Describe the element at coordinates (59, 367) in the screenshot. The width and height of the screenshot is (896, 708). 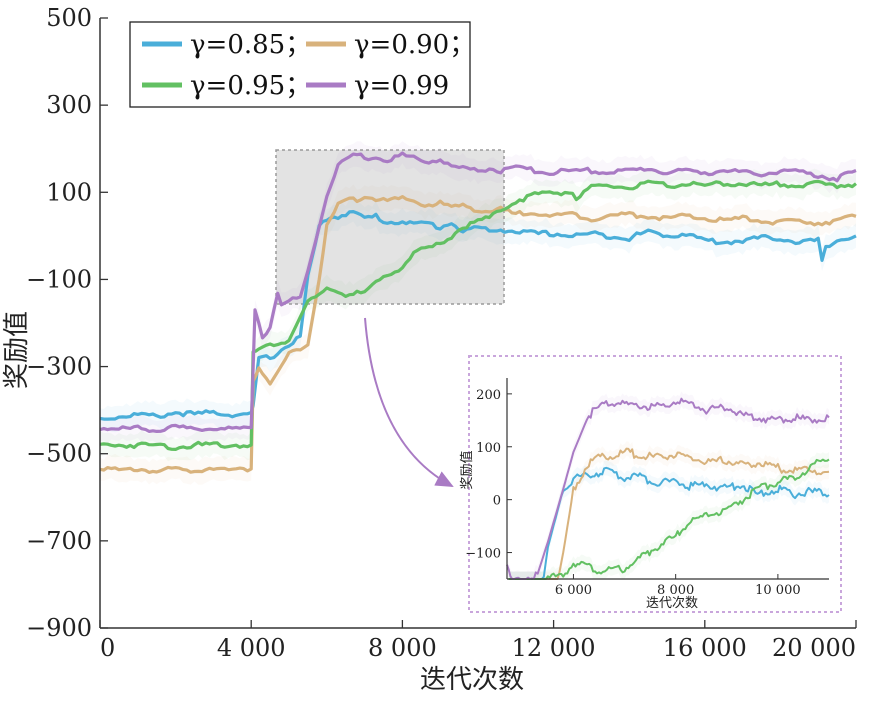
I see `y-tick-label: −300` at that location.